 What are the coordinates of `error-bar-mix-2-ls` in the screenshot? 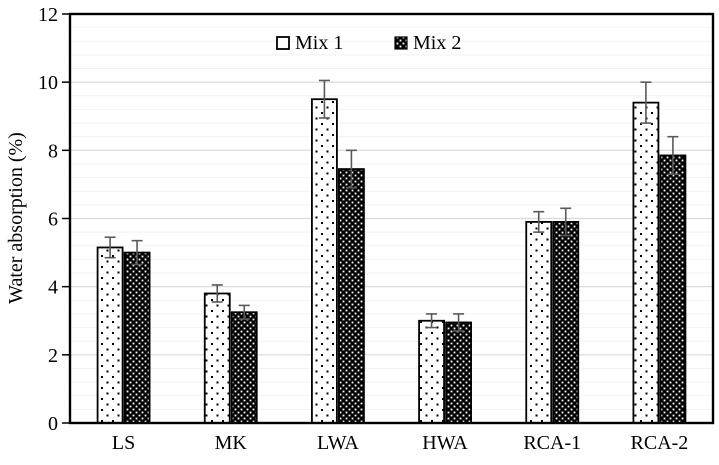 It's located at (137, 252).